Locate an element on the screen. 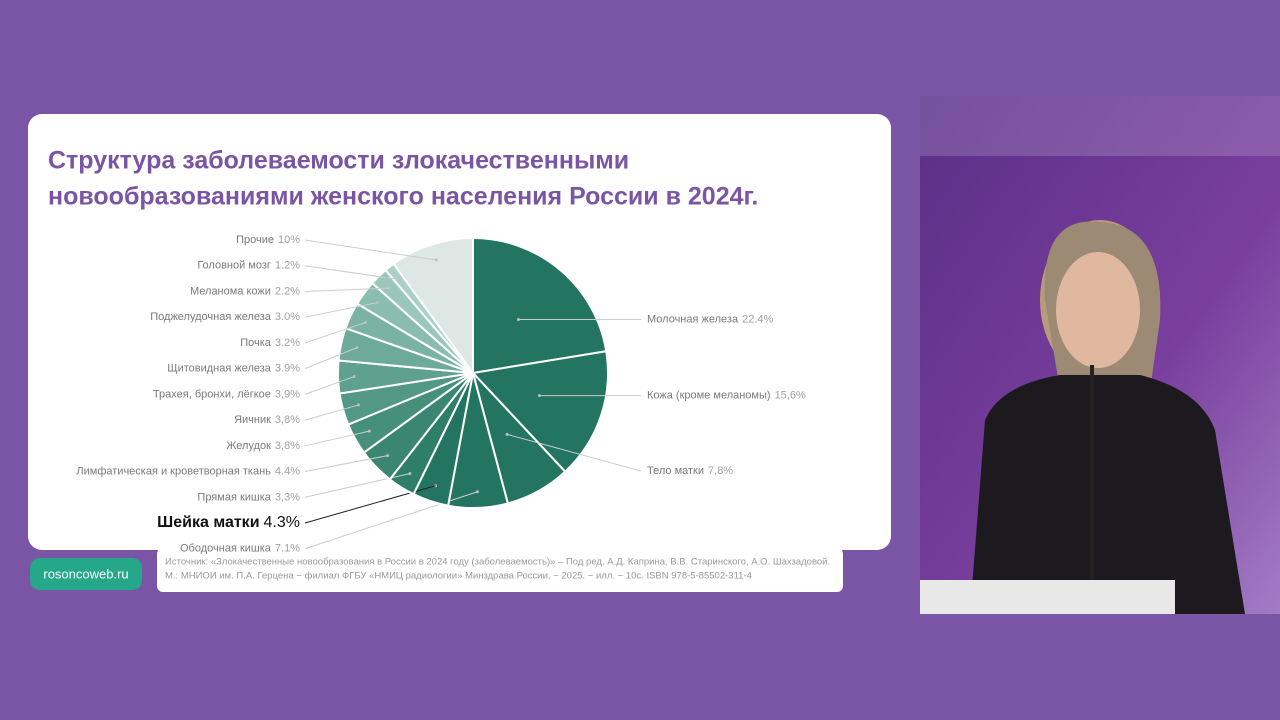 This screenshot has height=720, width=1280. slice-label: Почка 3.2% is located at coordinates (270, 343).